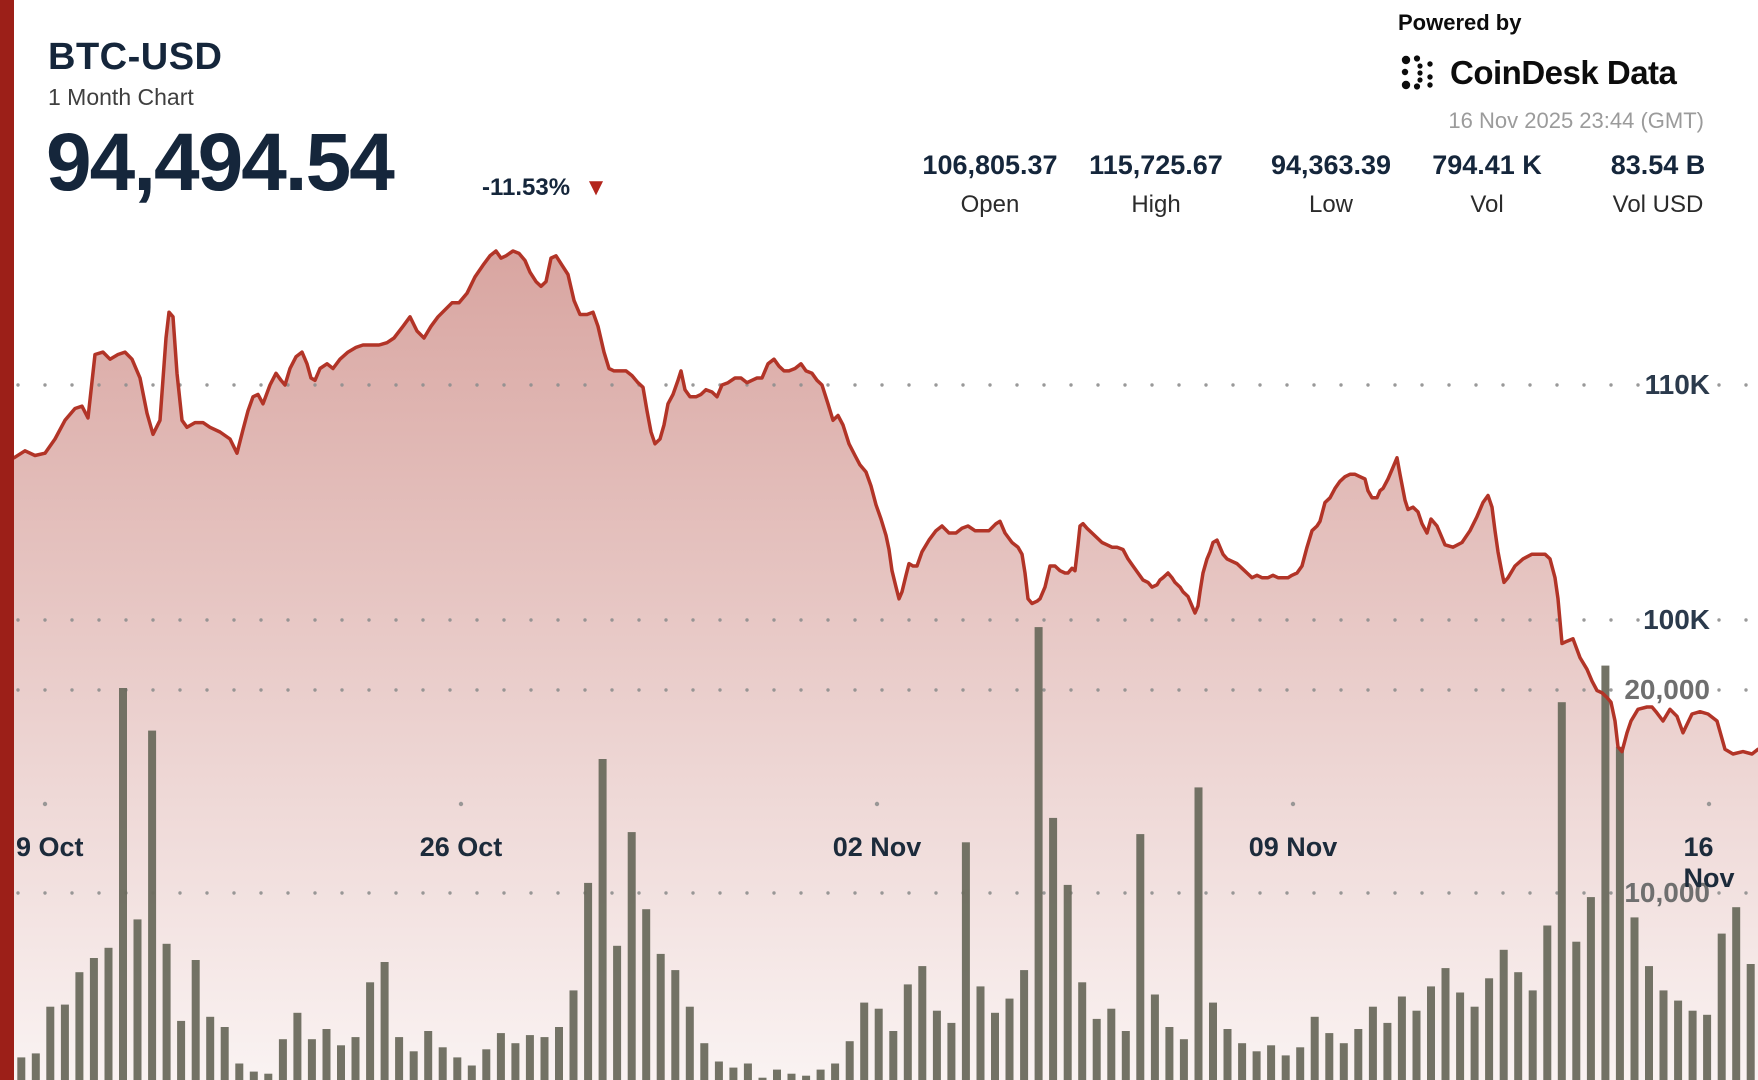  I want to click on stat-value: 94,363.39, so click(1331, 165).